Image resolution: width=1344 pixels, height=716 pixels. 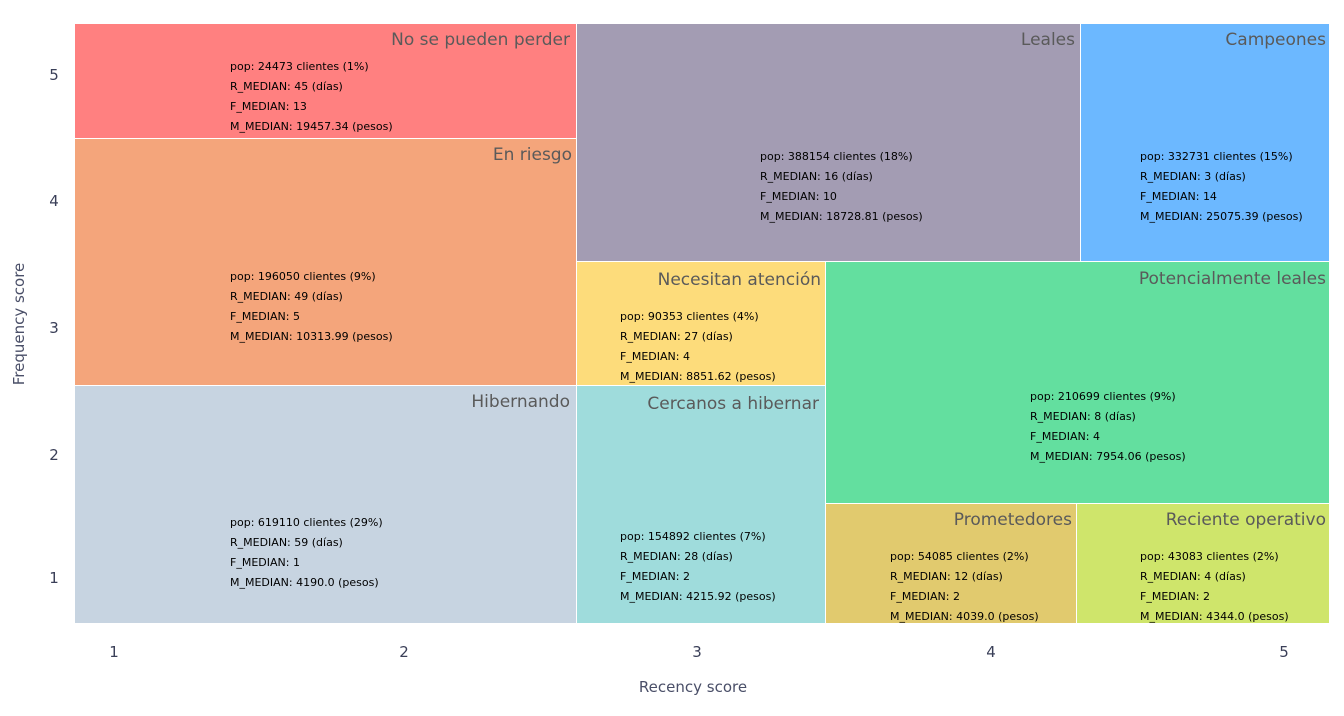 What do you see at coordinates (991, 652) in the screenshot?
I see `x-tick-label: 4` at bounding box center [991, 652].